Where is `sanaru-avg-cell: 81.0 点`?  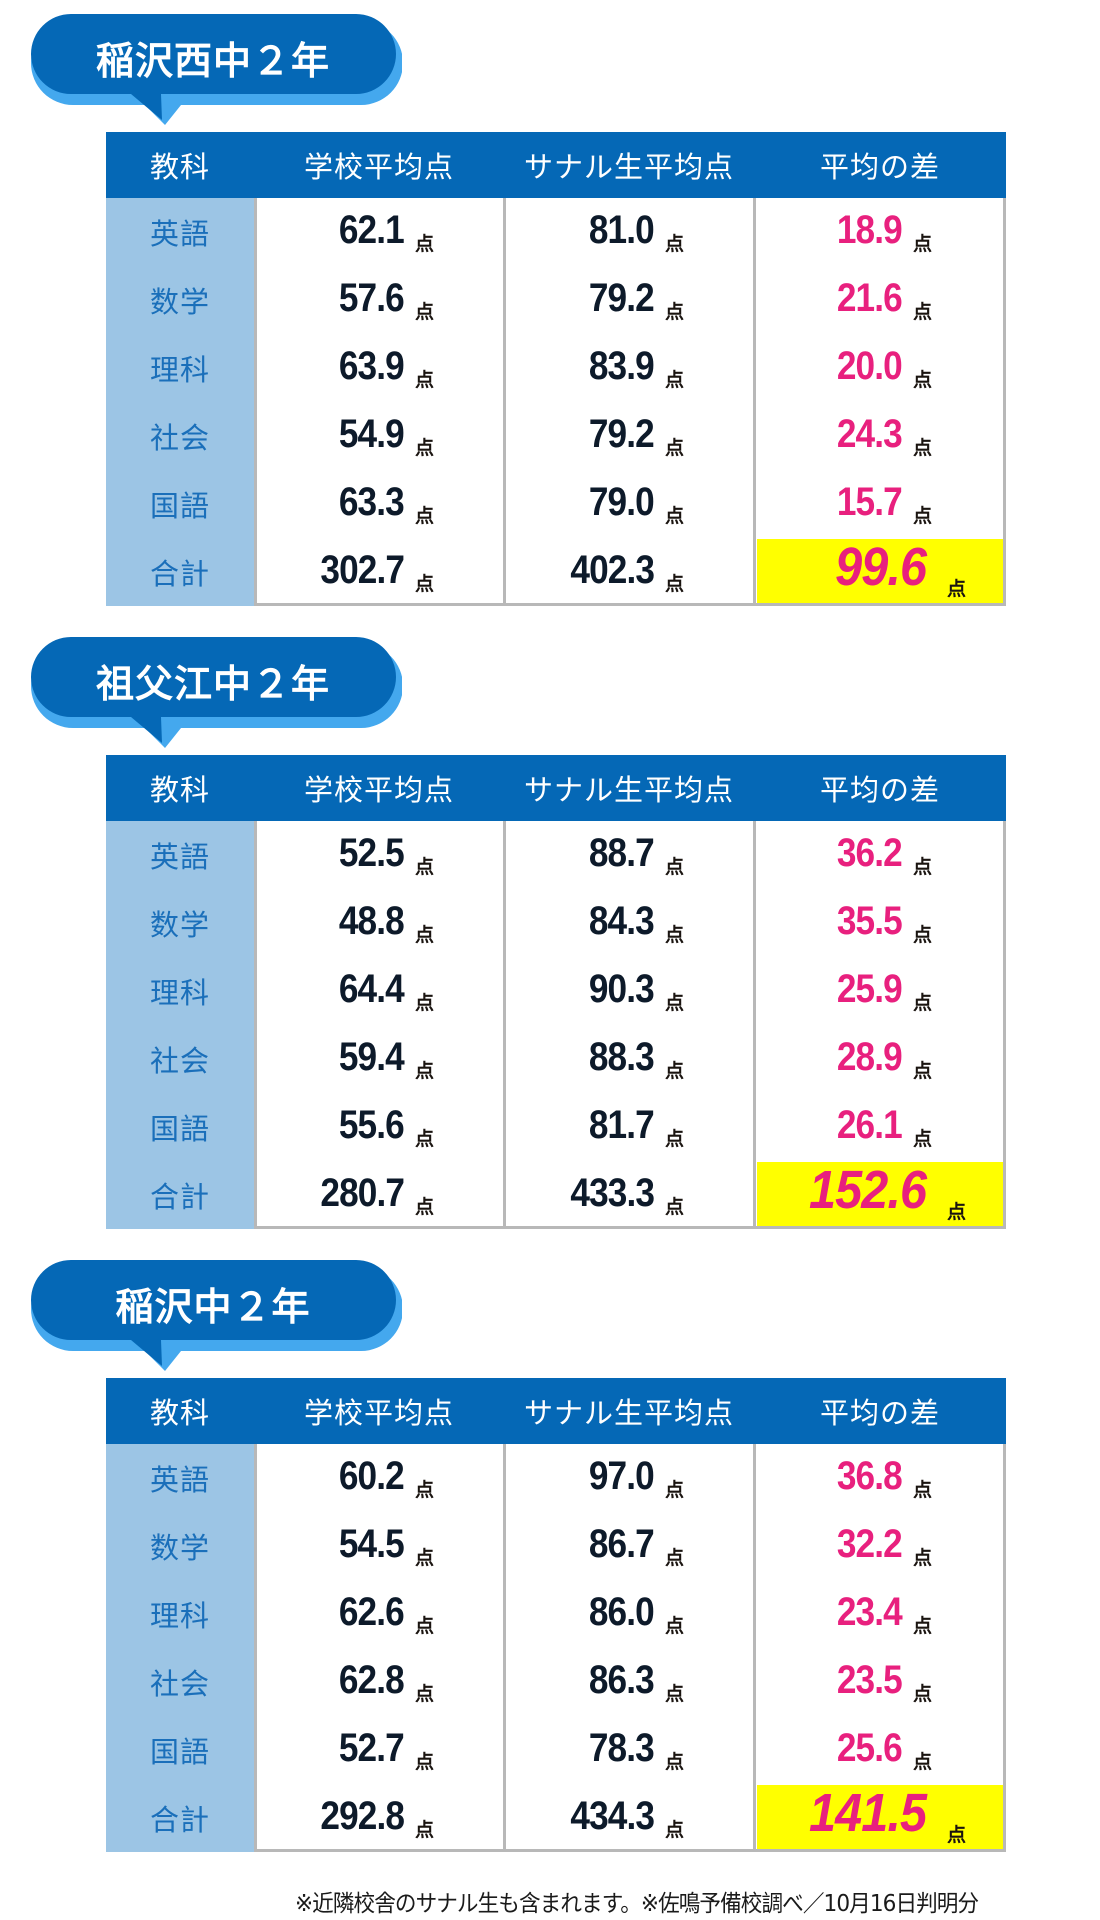 sanaru-avg-cell: 81.0 点 is located at coordinates (629, 232).